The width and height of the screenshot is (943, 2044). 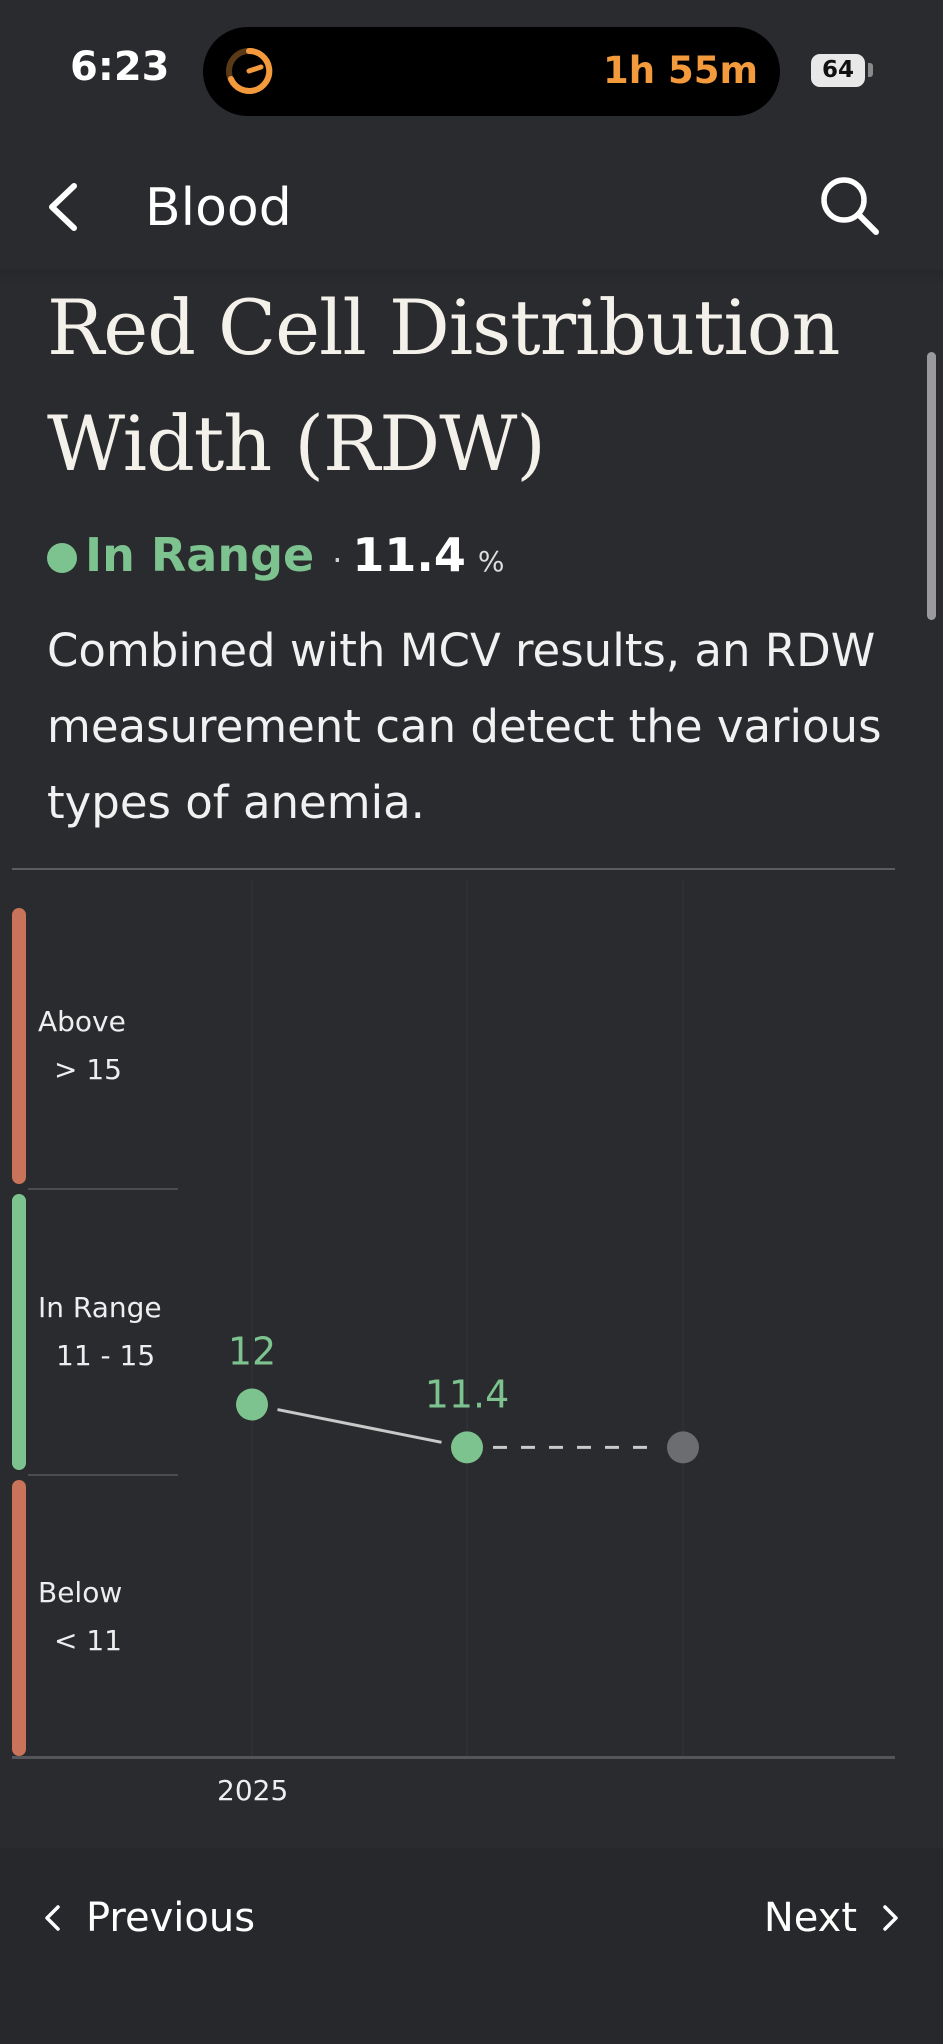 What do you see at coordinates (931, 486) in the screenshot?
I see `scrollbar` at bounding box center [931, 486].